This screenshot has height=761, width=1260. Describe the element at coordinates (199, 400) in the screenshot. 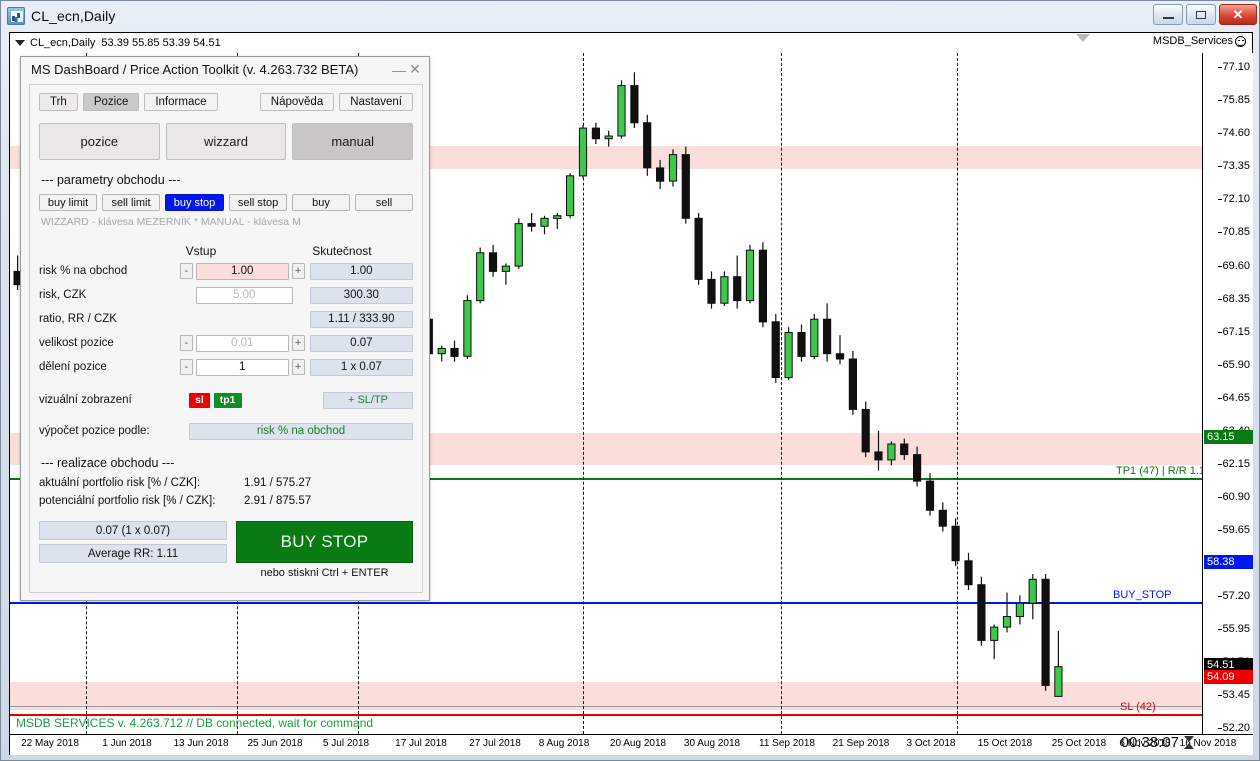

I see `sl-tag: sl` at that location.